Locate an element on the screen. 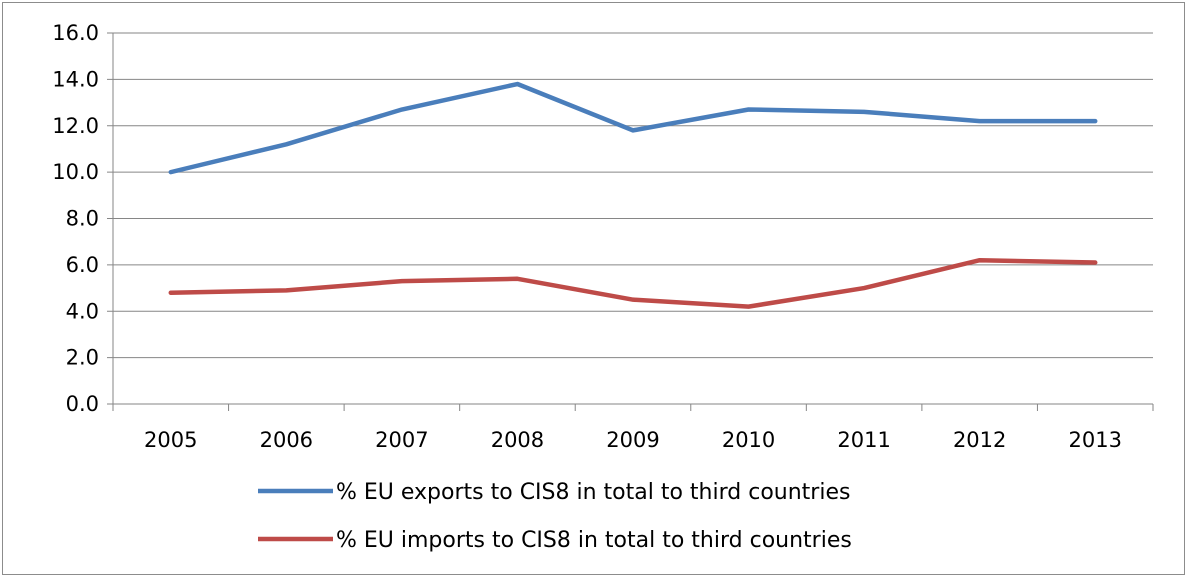  y-tick-label: 6.0 is located at coordinates (82, 265).